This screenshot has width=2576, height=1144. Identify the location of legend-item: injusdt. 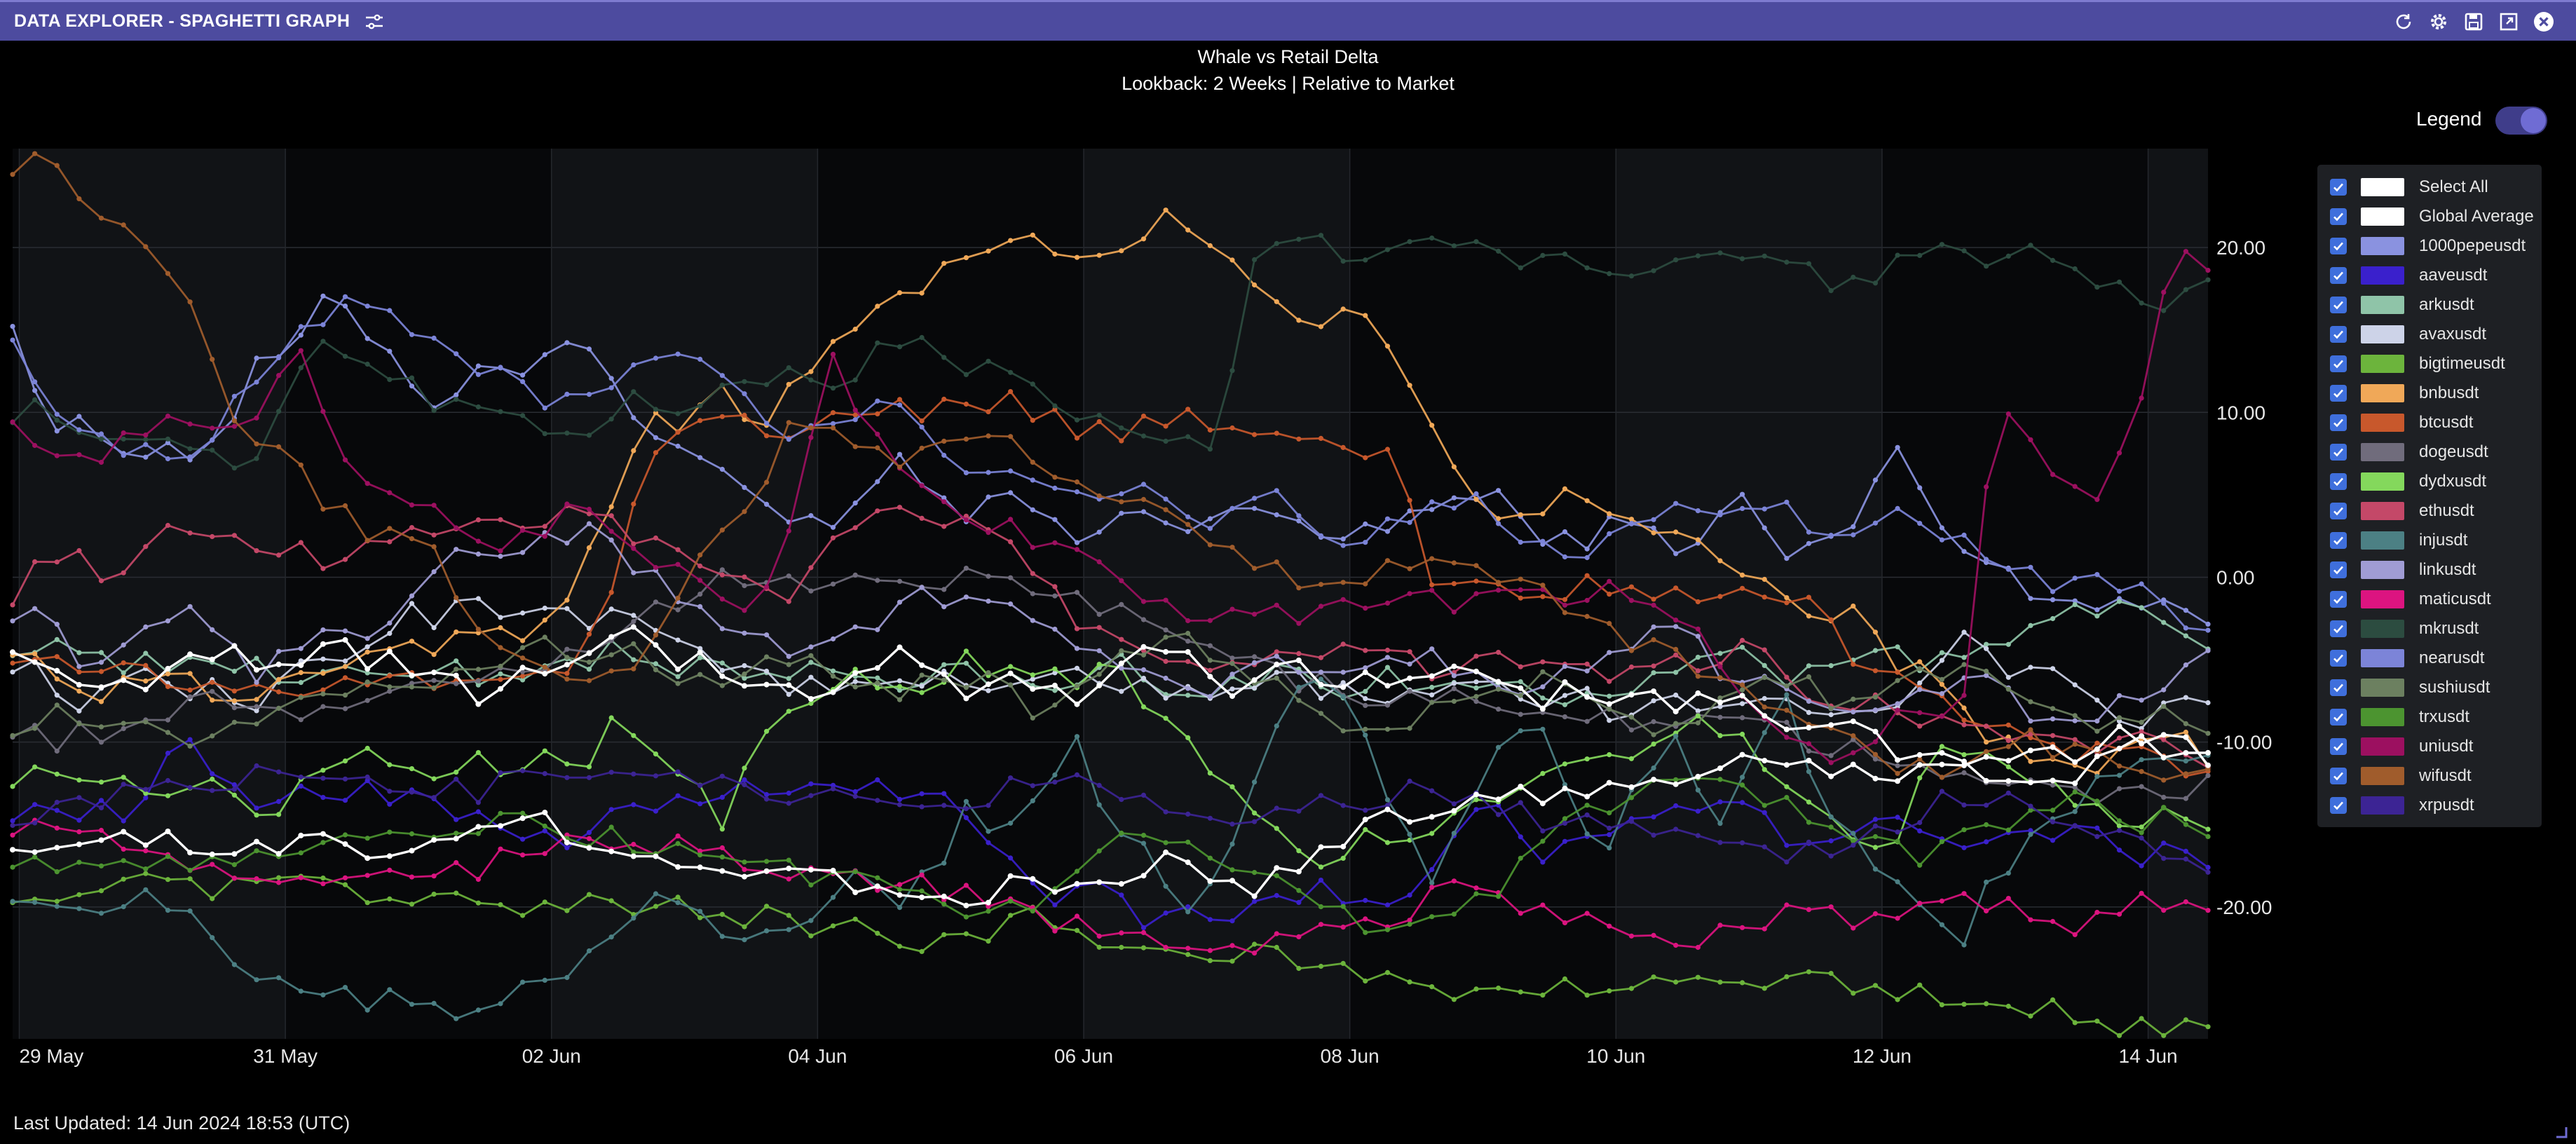
(2398, 540).